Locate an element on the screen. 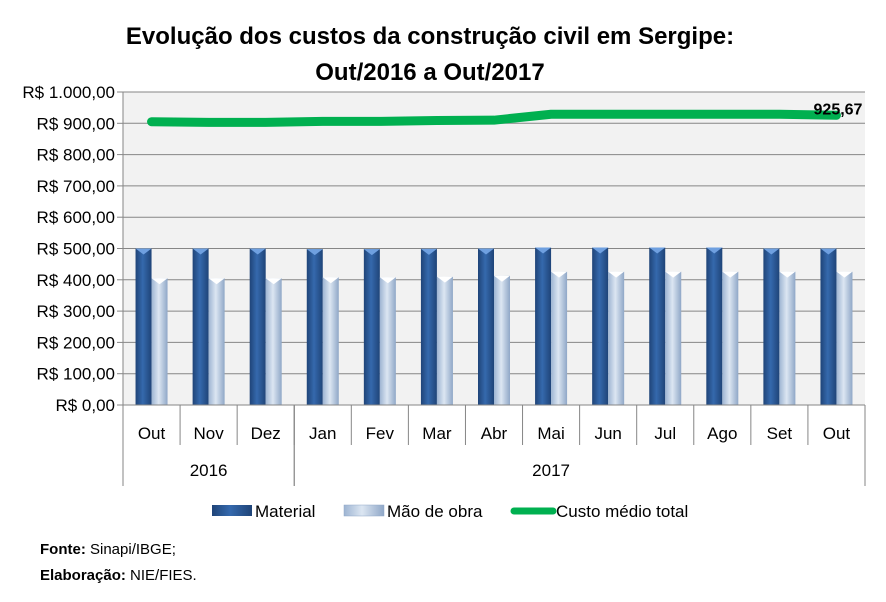 This screenshot has width=886, height=602. x-tick-label: Jul is located at coordinates (665, 433).